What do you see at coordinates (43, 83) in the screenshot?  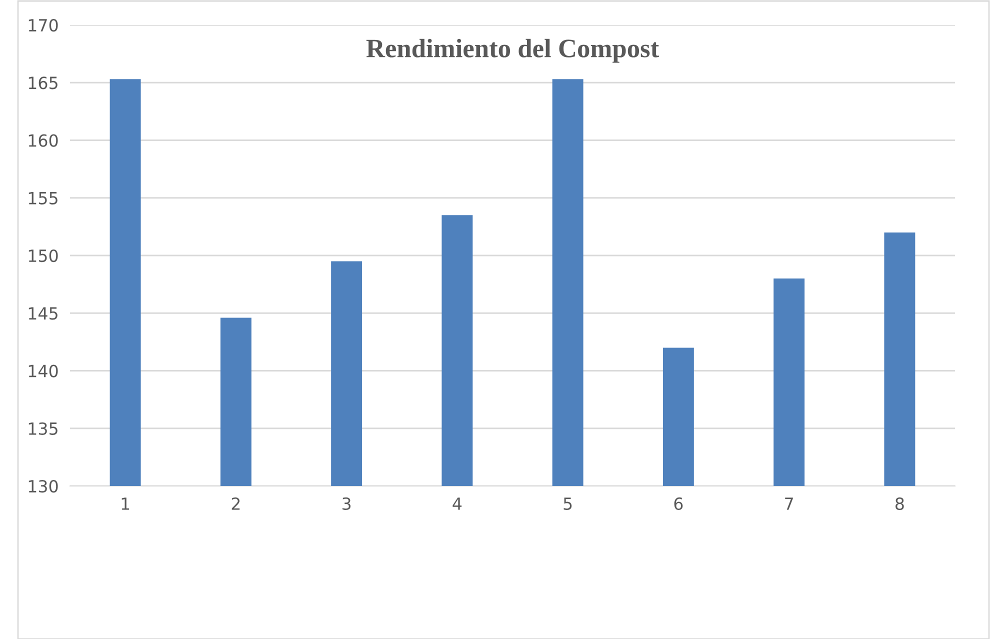 I see `y-tick-label: 165` at bounding box center [43, 83].